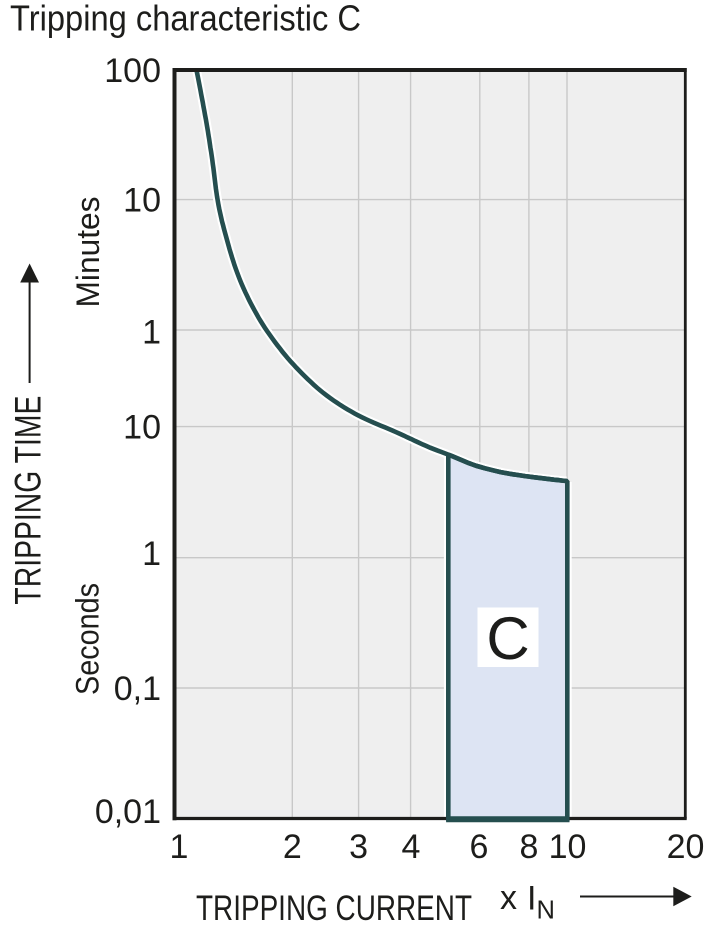 This screenshot has width=720, height=928. I want to click on svg-text: 8, so click(529, 847).